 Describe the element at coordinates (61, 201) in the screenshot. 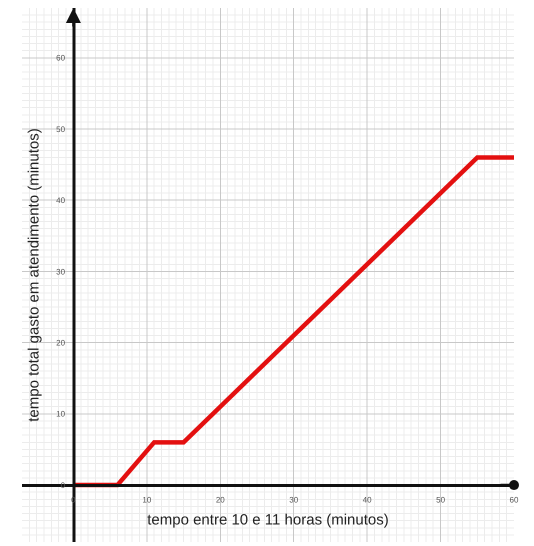

I see `y-tick-label: 40` at that location.